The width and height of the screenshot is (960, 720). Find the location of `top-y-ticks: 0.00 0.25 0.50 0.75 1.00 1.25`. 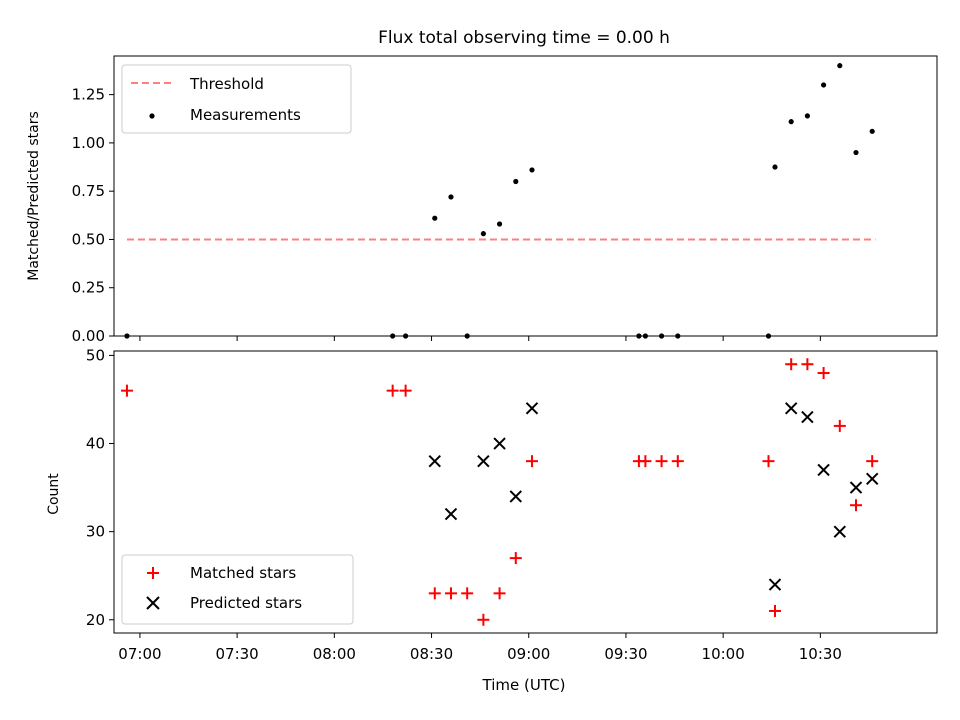

top-y-ticks: 0.00 0.25 0.50 0.75 1.00 1.25 is located at coordinates (93, 215).